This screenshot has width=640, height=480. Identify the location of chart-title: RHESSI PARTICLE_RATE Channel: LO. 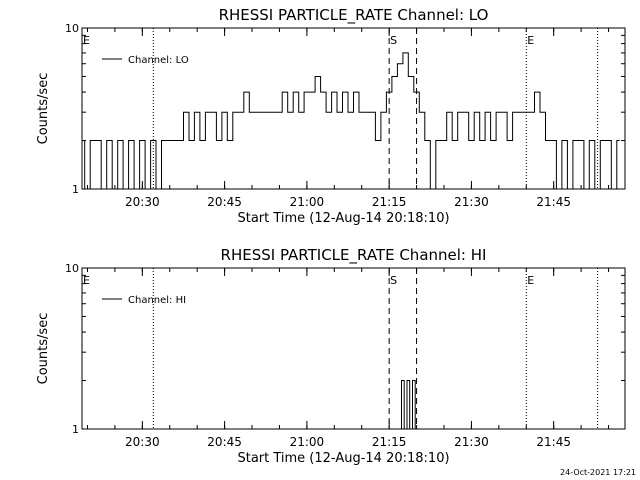
(354, 15).